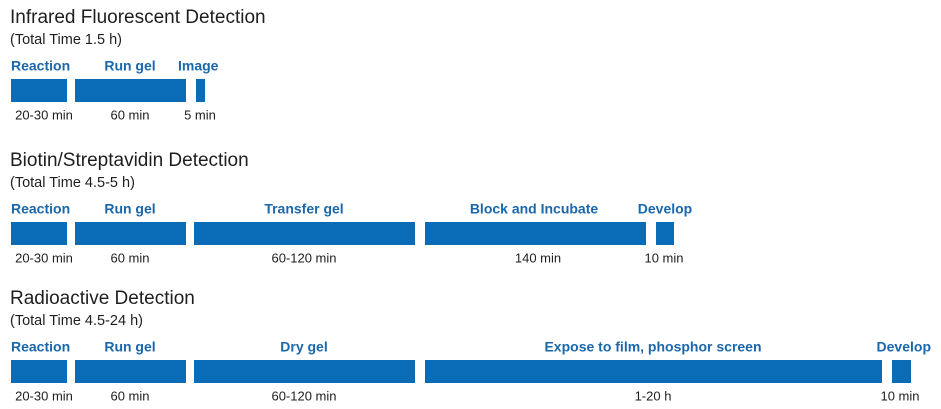  What do you see at coordinates (129, 160) in the screenshot?
I see `section-title: Biotin/Streptavidin Detection` at bounding box center [129, 160].